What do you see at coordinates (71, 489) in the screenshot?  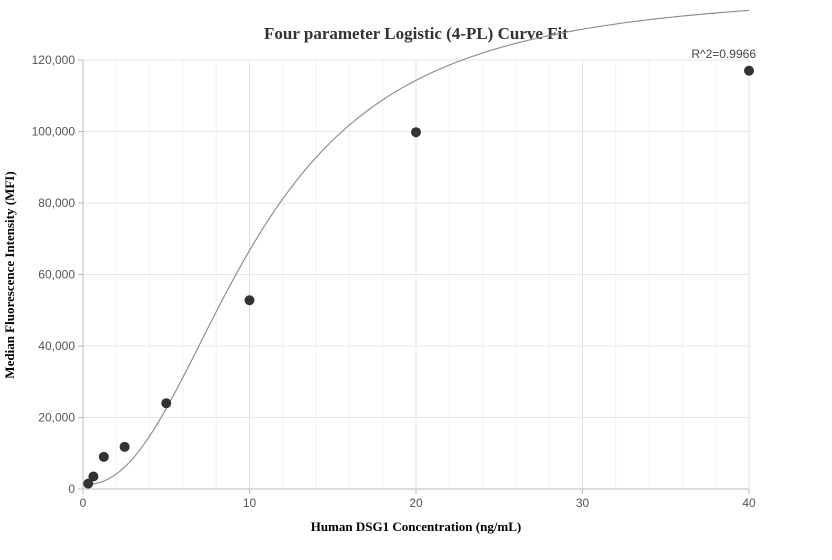 I see `y-tick-label: 0` at bounding box center [71, 489].